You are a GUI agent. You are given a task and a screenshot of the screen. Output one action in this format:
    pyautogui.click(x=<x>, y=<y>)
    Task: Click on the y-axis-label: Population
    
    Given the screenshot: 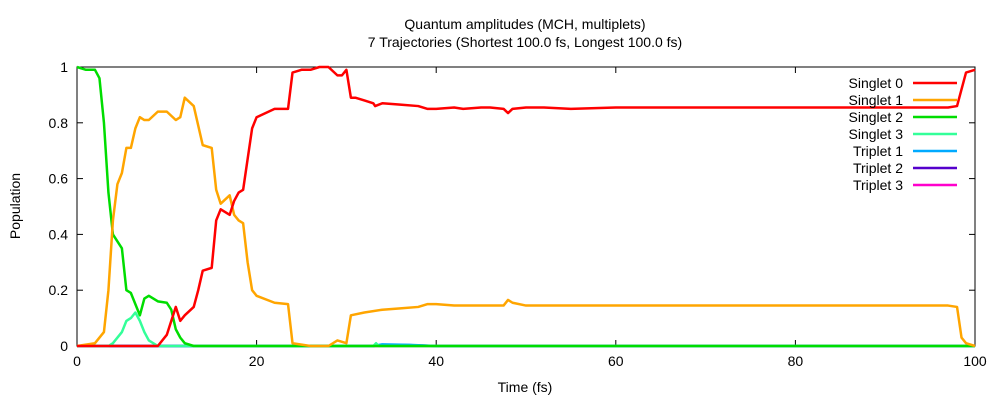 What is the action you would take?
    pyautogui.click(x=15, y=206)
    